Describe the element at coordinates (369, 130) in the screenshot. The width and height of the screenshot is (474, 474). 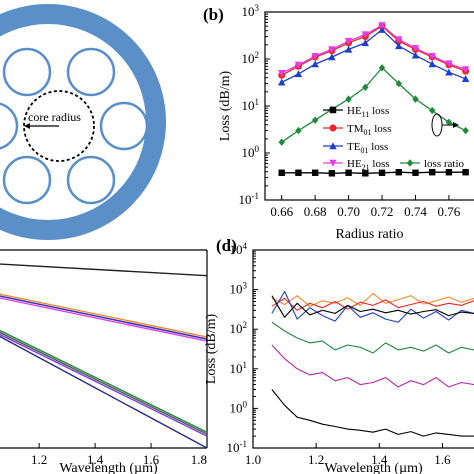
I see `legend-entry: TM01 loss` at that location.